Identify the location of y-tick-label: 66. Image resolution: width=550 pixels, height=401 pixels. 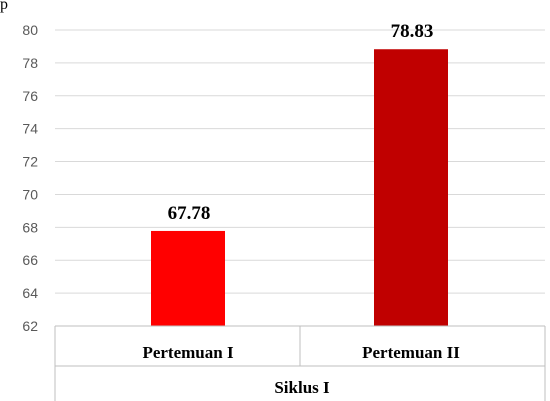
(30, 260).